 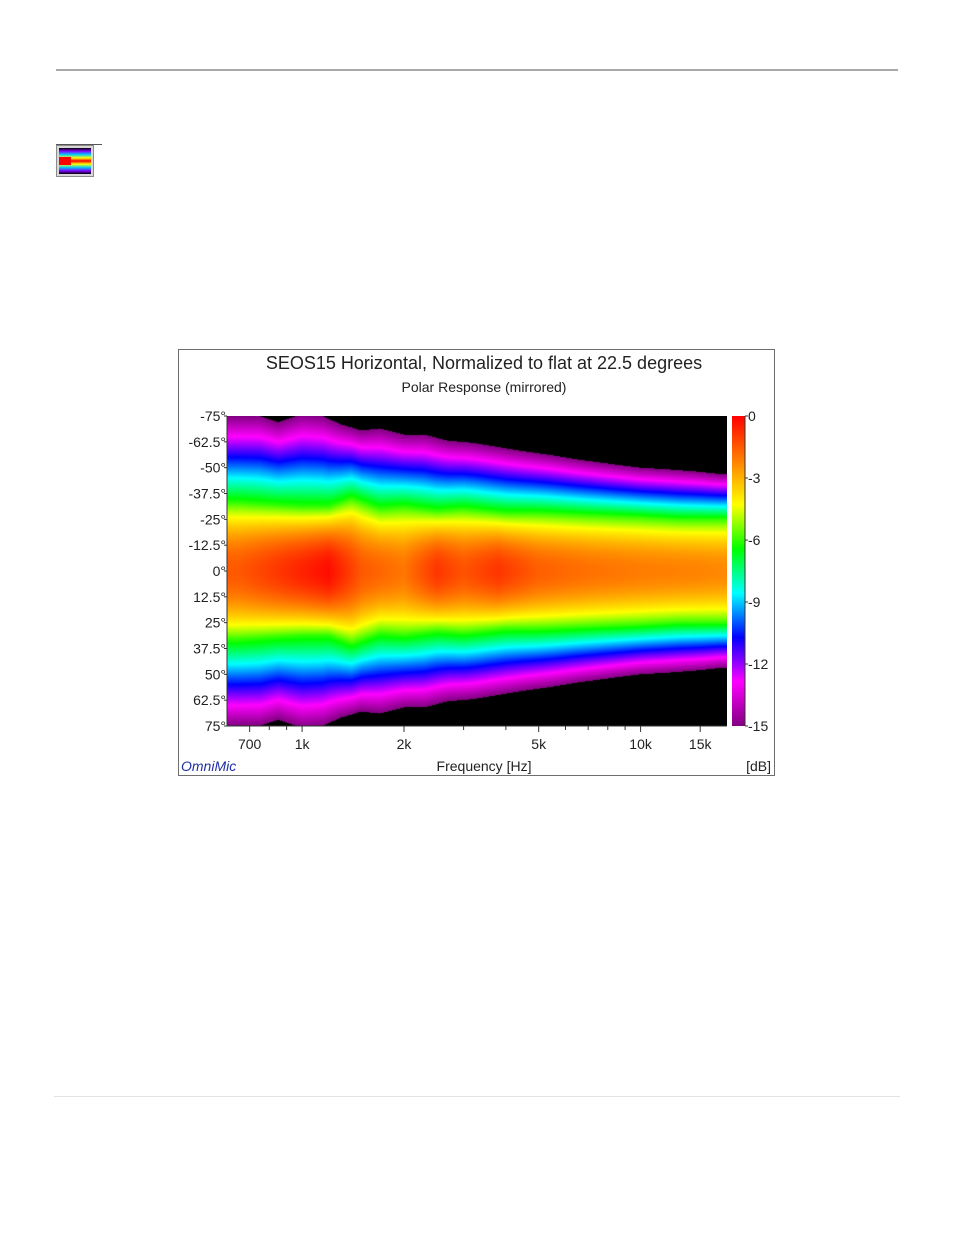 What do you see at coordinates (250, 744) in the screenshot?
I see `x-tick-label: 700` at bounding box center [250, 744].